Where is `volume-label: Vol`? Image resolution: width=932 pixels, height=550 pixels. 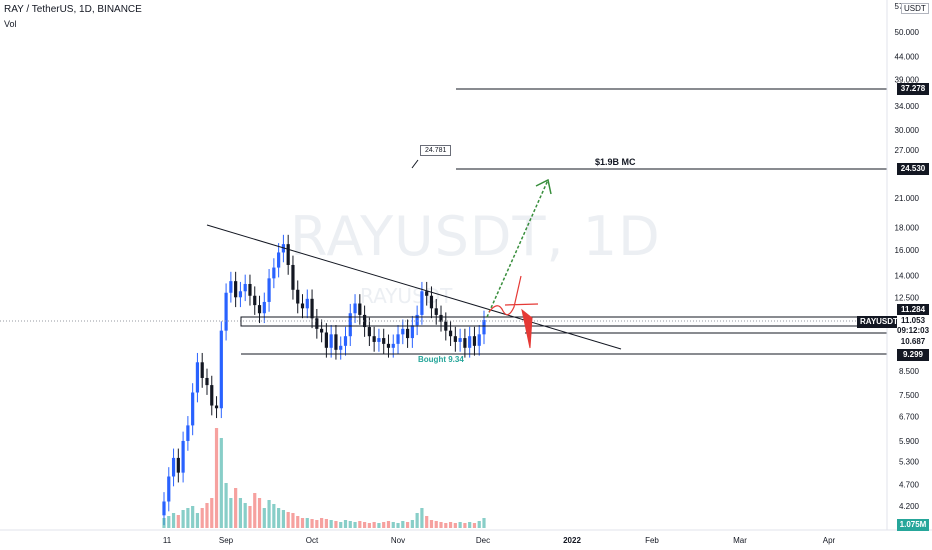 volume-label: Vol is located at coordinates (10, 24).